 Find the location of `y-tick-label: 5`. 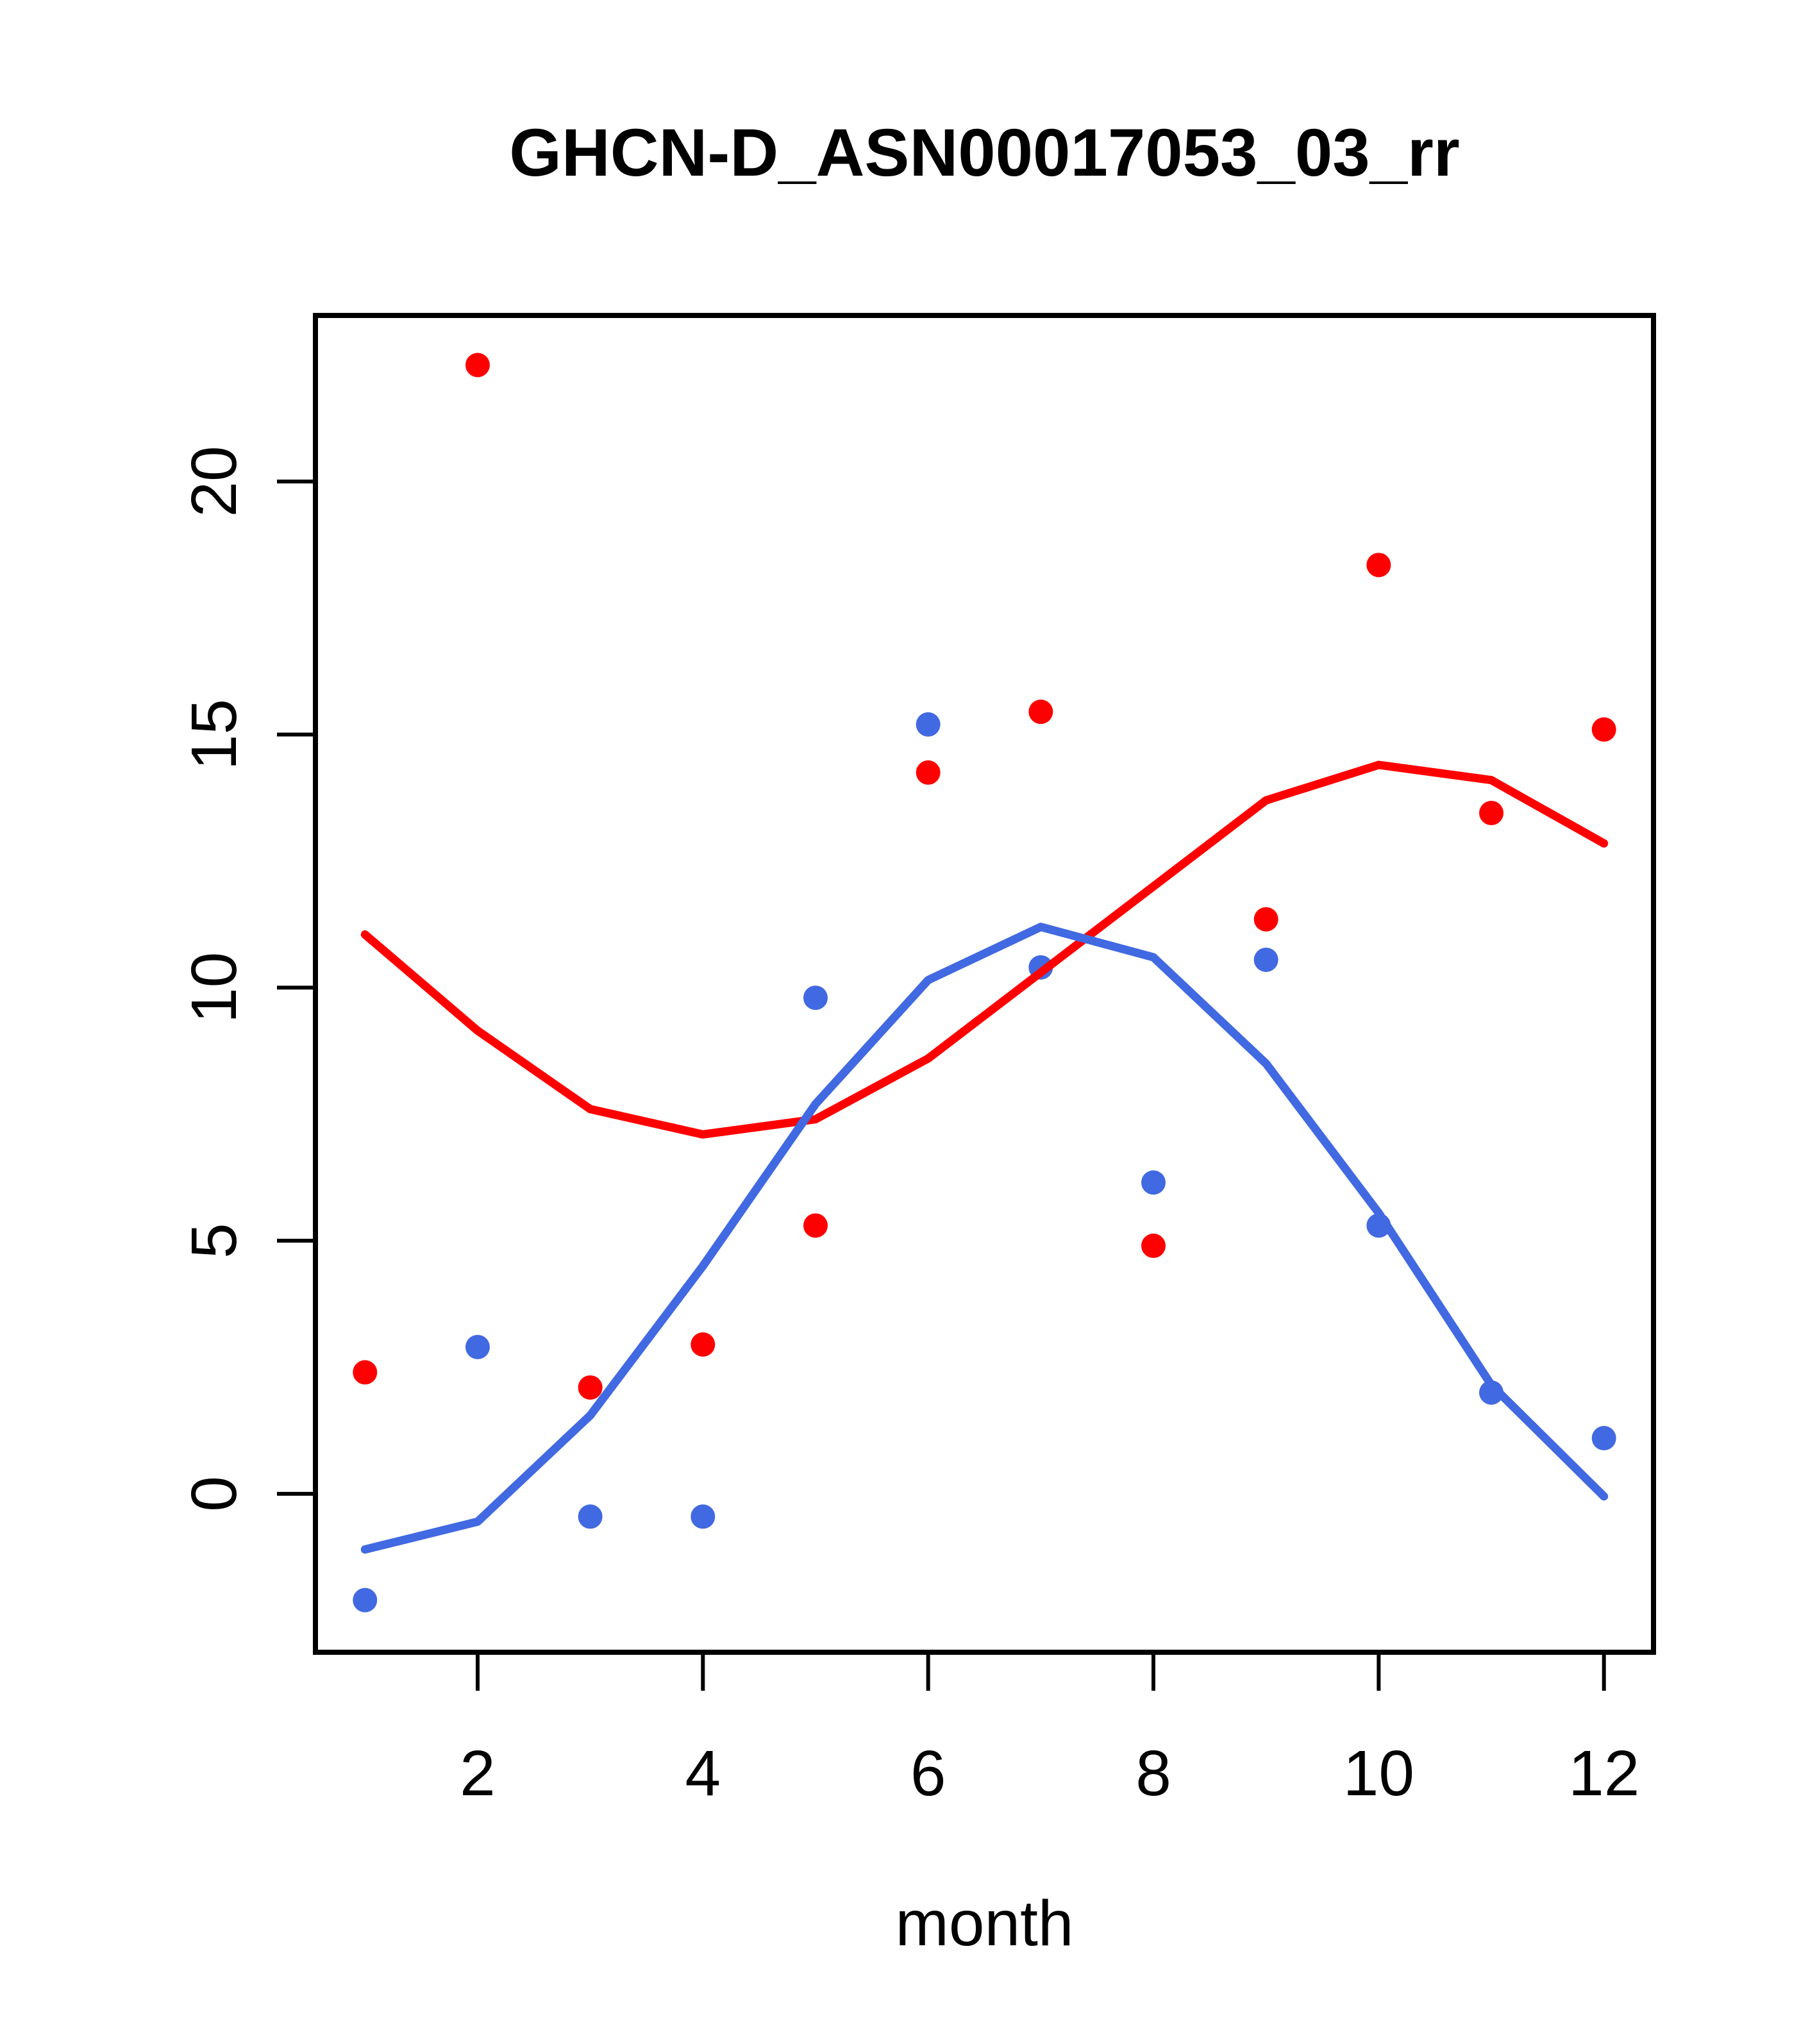

y-tick-label: 5 is located at coordinates (214, 1241).